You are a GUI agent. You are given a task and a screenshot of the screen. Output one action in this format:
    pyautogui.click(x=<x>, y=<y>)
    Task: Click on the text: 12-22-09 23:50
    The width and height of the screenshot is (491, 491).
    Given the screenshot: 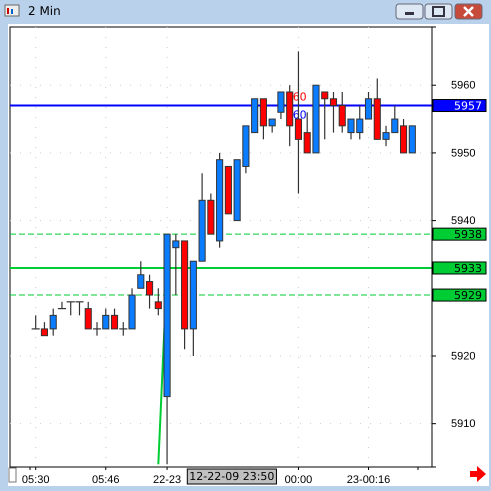 What is the action you would take?
    pyautogui.click(x=231, y=476)
    